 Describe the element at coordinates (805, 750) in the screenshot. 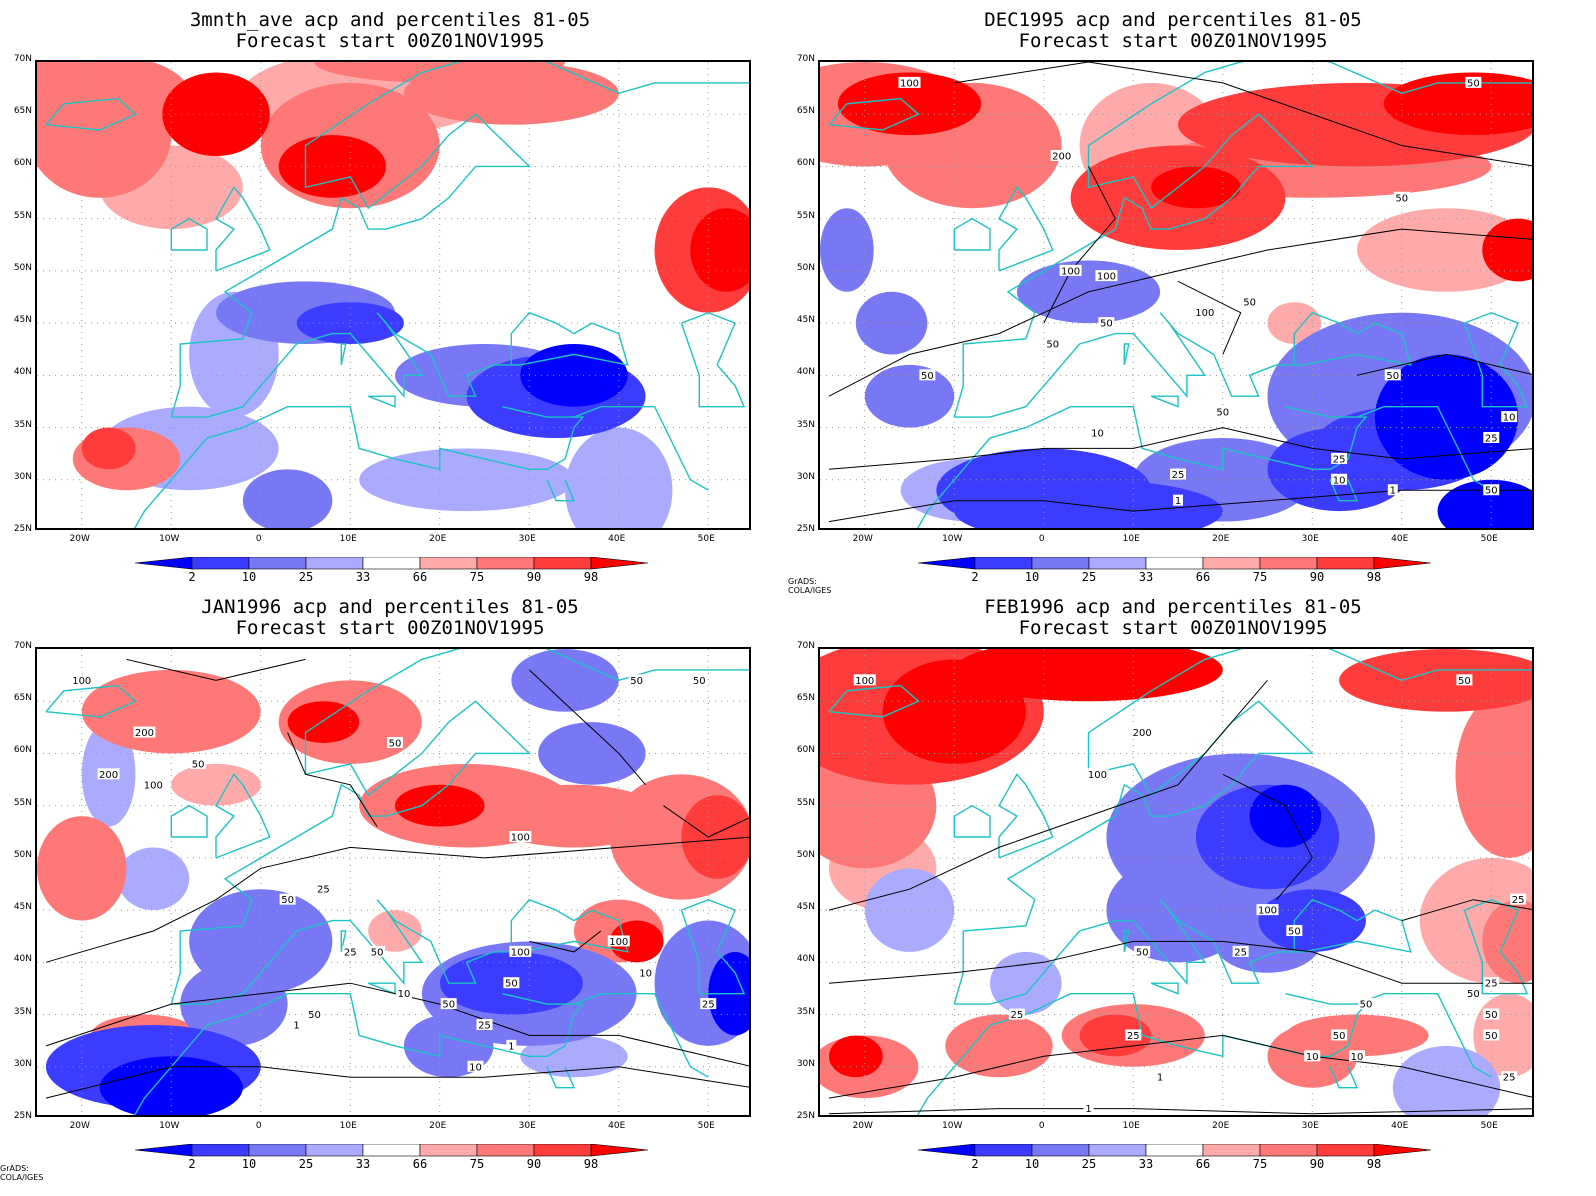

I see `lat-tick-label: 60N` at that location.